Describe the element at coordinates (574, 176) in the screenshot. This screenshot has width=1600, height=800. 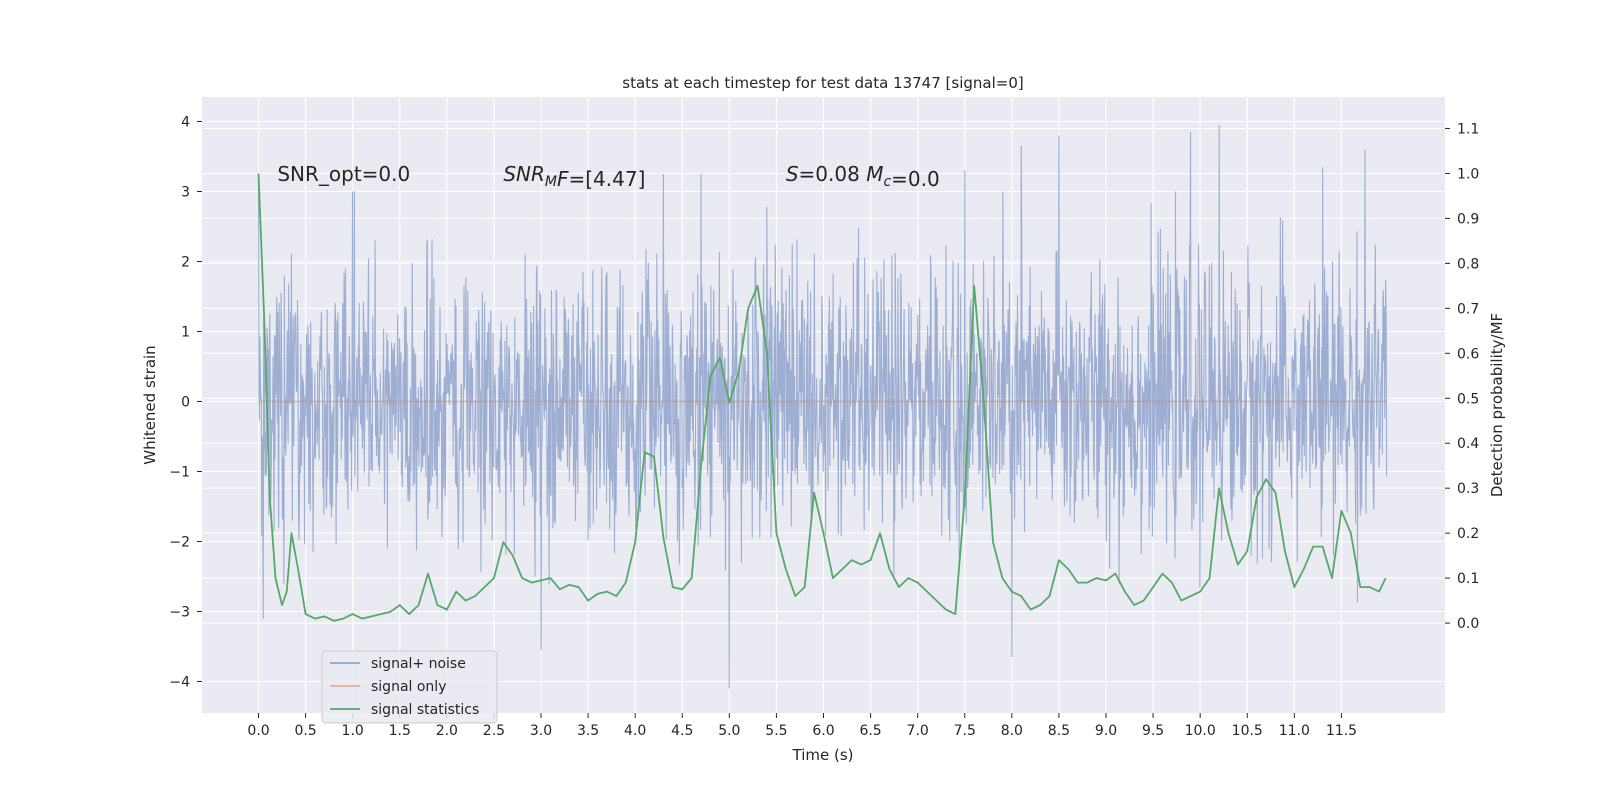
I see `annotation-1: SNRMF=[4.47]` at that location.